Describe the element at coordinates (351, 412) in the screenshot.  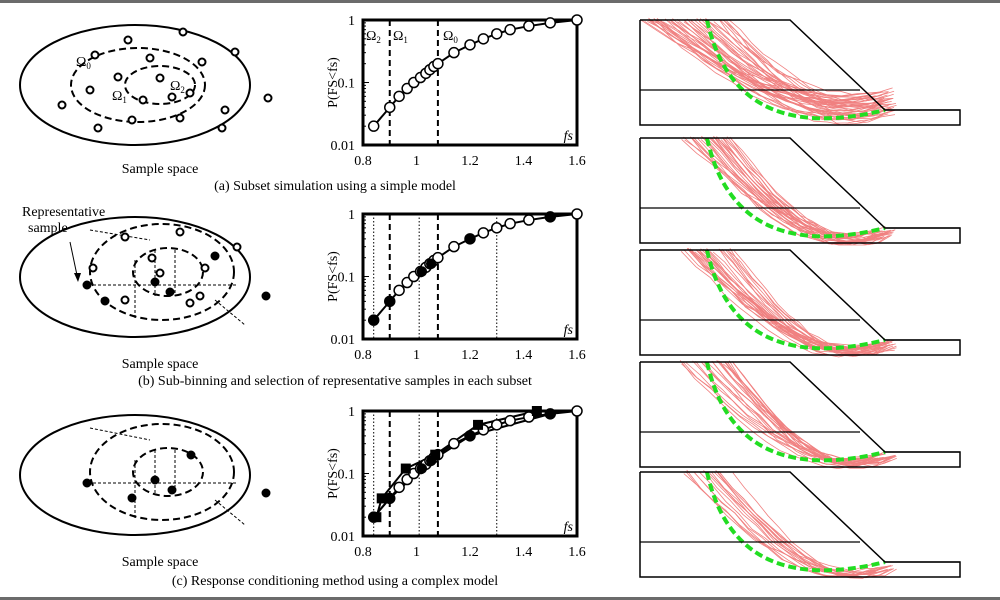
I see `y-tick-label: 1` at that location.